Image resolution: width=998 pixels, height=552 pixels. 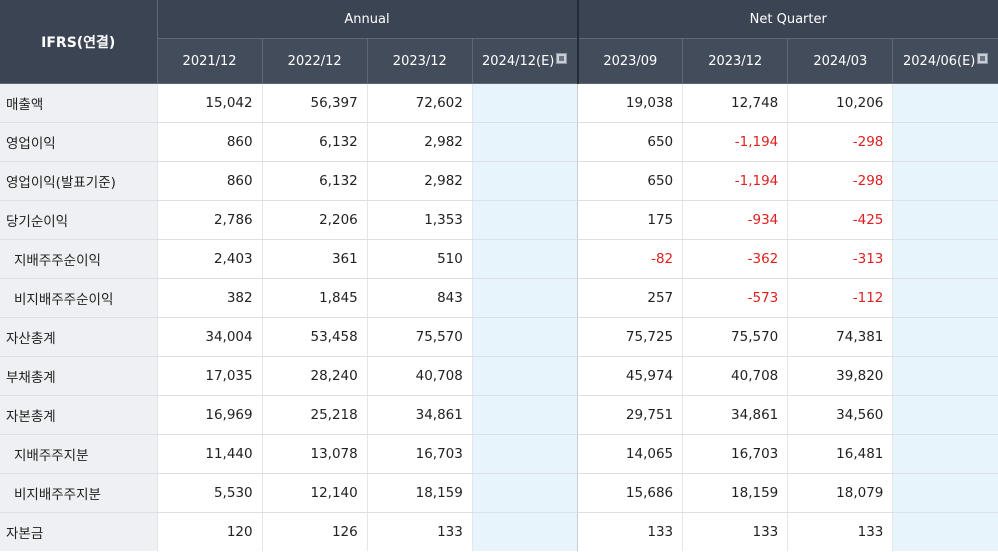 I want to click on period-label: 2024/12(E), so click(x=518, y=61).